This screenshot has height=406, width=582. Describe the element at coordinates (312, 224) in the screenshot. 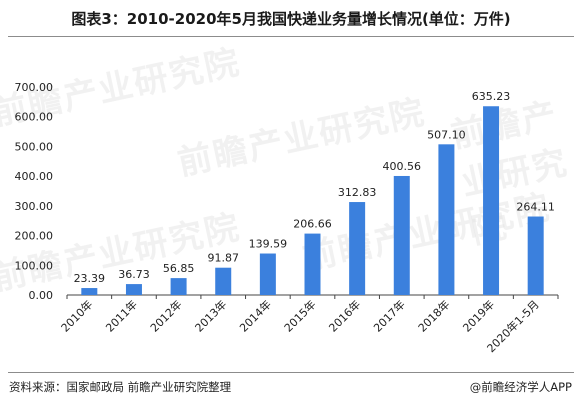

I see `data-label: 206.66` at that location.